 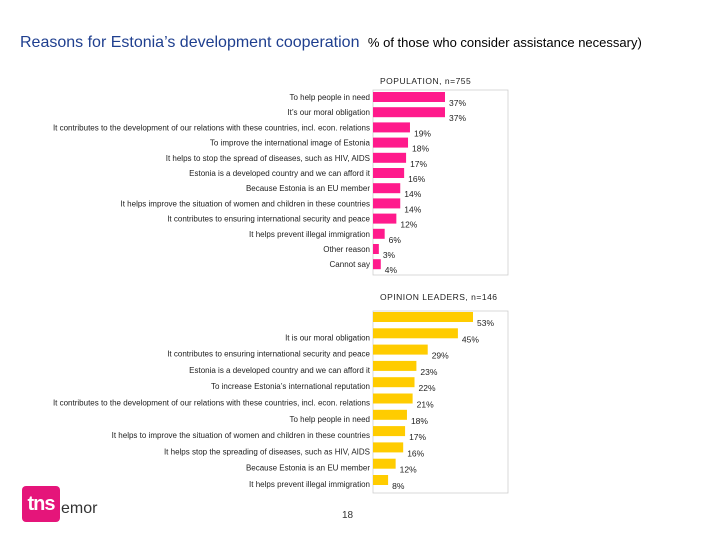 I want to click on population-data-label: 16%, so click(x=416, y=179).